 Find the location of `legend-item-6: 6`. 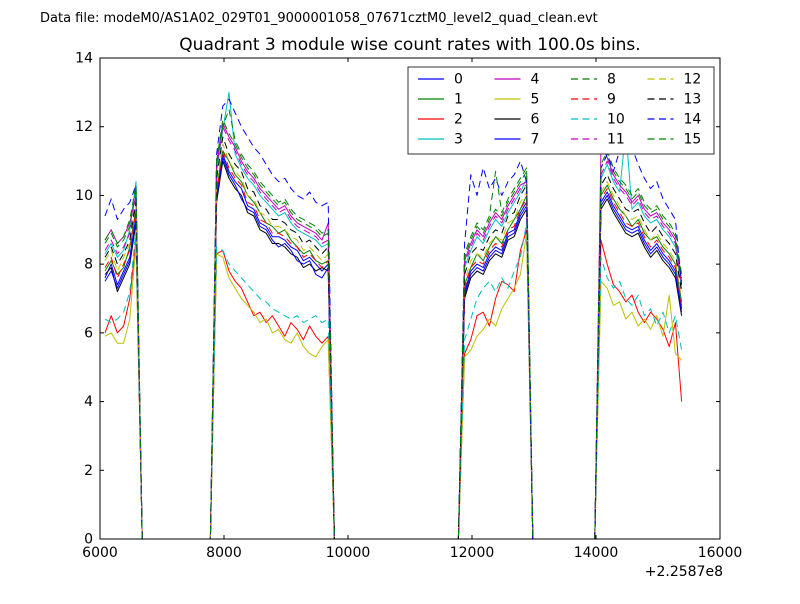

legend-item-6: 6 is located at coordinates (517, 120).